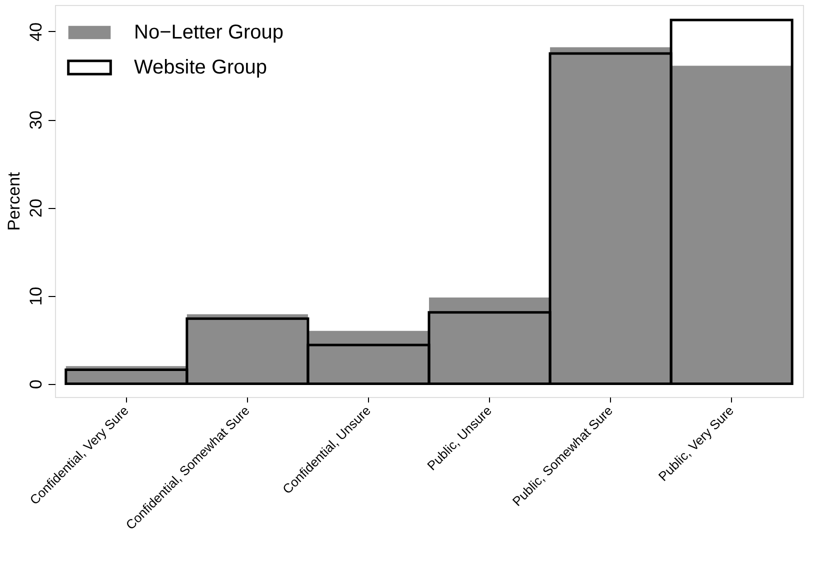 The height and width of the screenshot is (581, 829). Describe the element at coordinates (36, 385) in the screenshot. I see `y-tick-label: 0` at that location.